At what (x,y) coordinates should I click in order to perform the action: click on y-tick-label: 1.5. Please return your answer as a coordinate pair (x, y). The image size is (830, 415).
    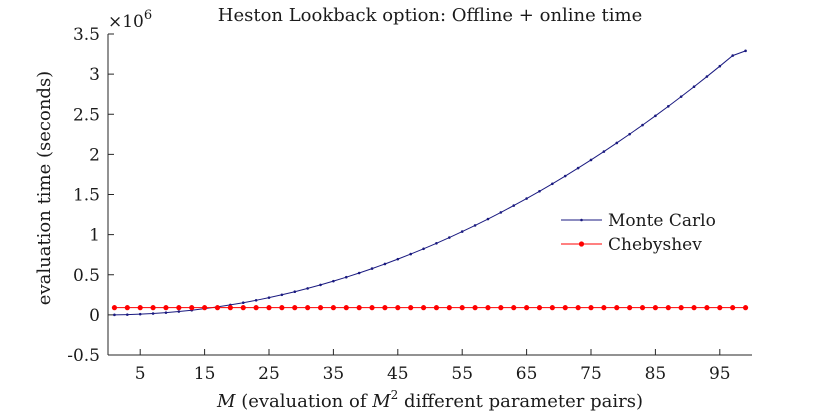
    Looking at the image, I should click on (86, 196).